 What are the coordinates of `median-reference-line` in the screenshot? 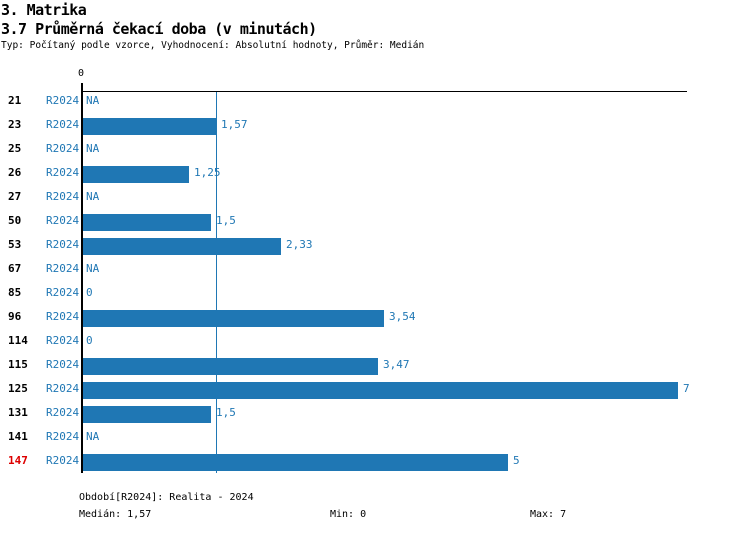 It's located at (216, 282).